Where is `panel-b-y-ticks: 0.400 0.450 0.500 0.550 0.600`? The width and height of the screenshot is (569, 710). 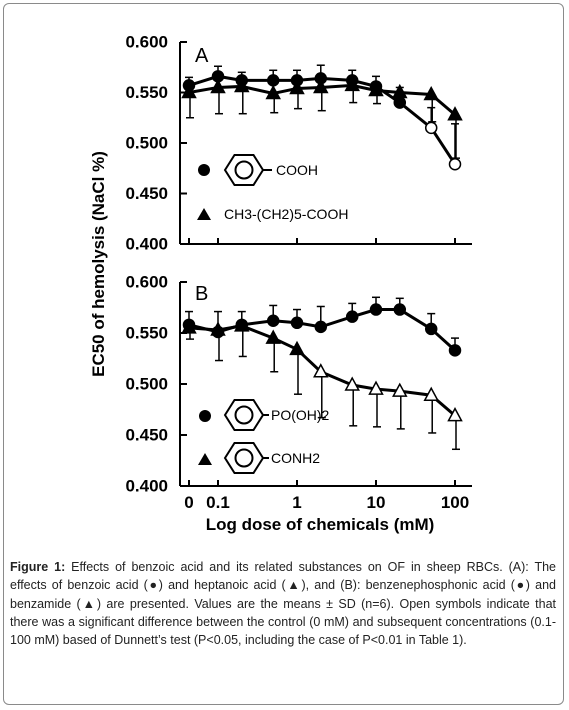 panel-b-y-ticks: 0.400 0.450 0.500 0.550 0.600 is located at coordinates (156, 384).